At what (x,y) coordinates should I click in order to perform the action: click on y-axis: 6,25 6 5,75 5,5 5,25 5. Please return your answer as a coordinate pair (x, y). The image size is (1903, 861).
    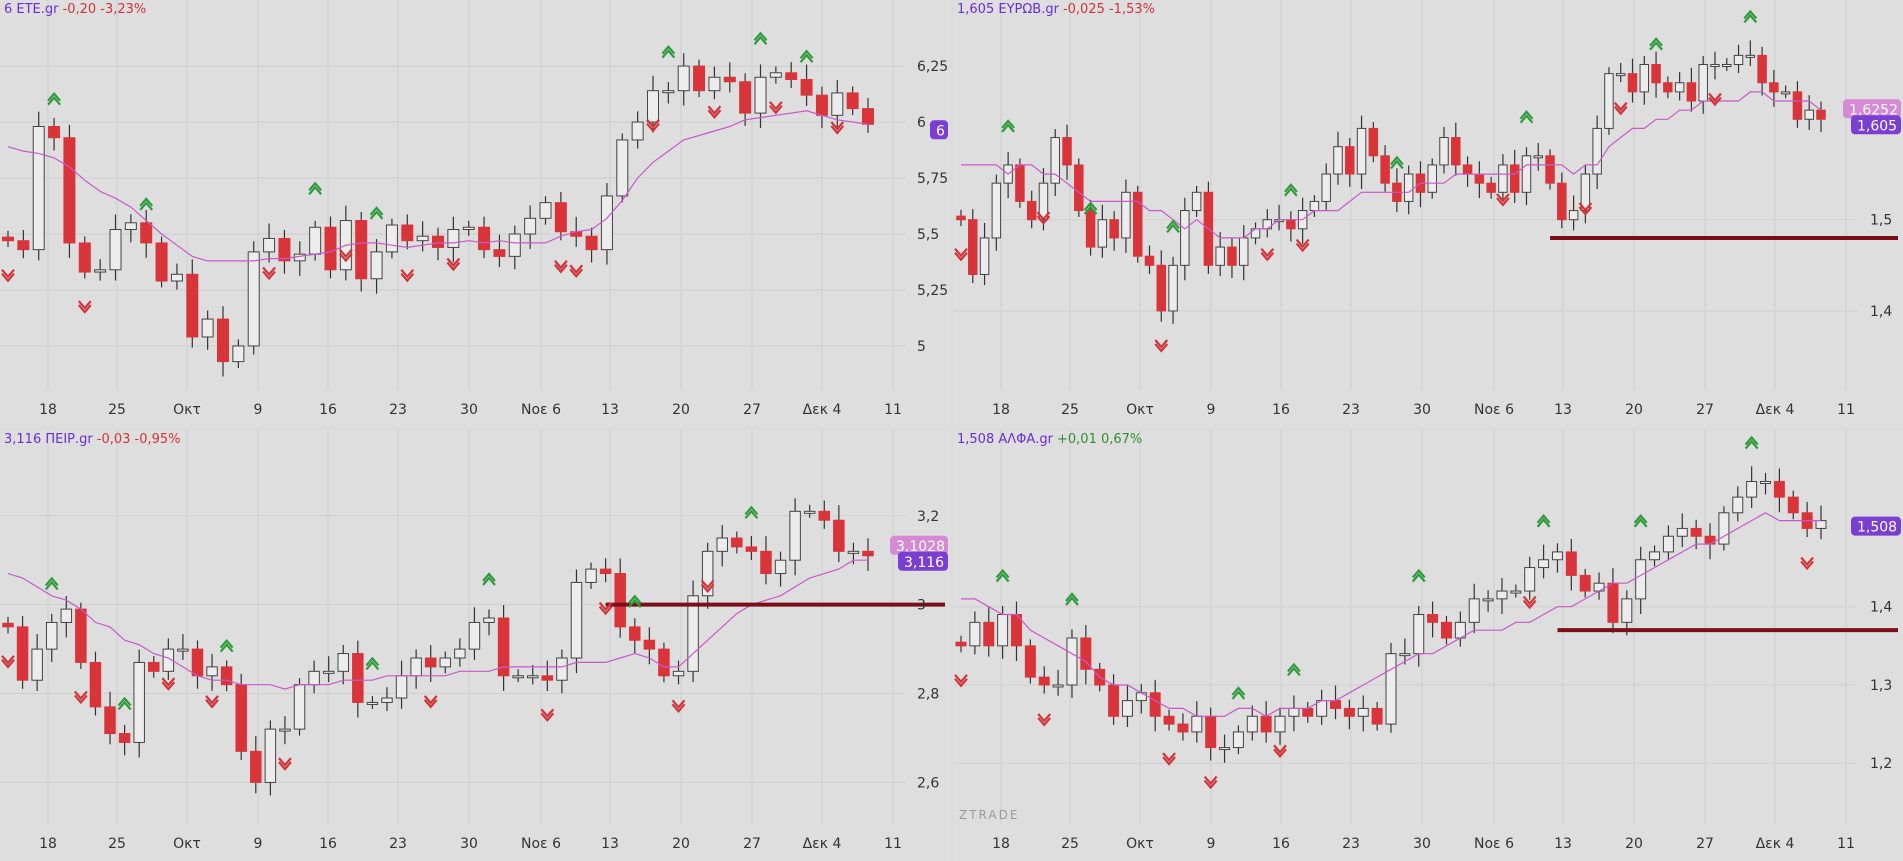
    Looking at the image, I should click on (932, 207).